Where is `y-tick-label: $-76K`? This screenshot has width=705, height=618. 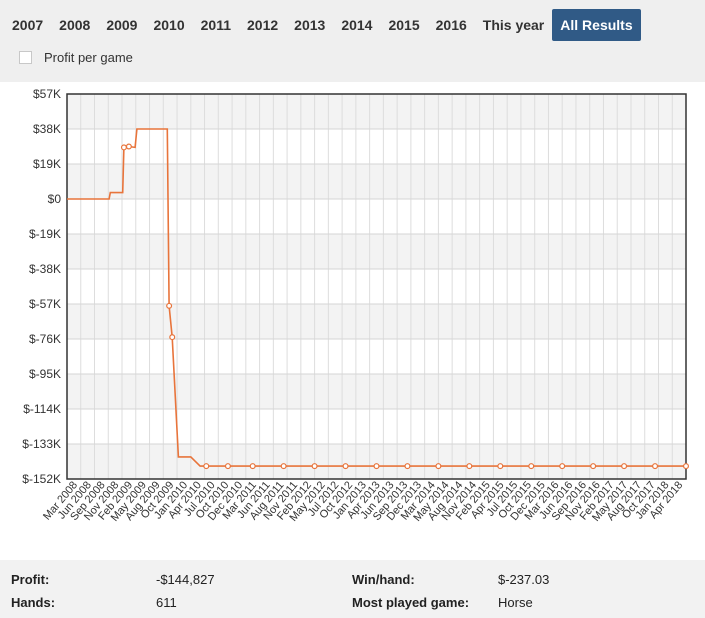
y-tick-label: $-76K is located at coordinates (45, 339).